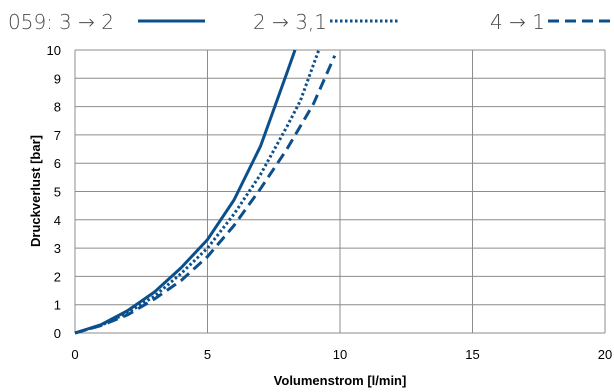 The image size is (614, 392). What do you see at coordinates (57, 333) in the screenshot?
I see `y-tick-label: 0` at bounding box center [57, 333].